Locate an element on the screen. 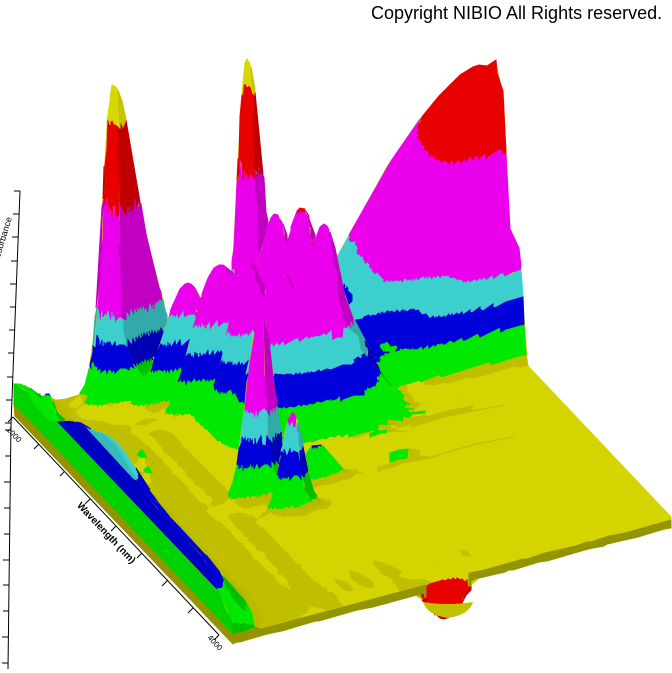 This screenshot has width=672, height=673. svg-text: 4000 is located at coordinates (215, 643).